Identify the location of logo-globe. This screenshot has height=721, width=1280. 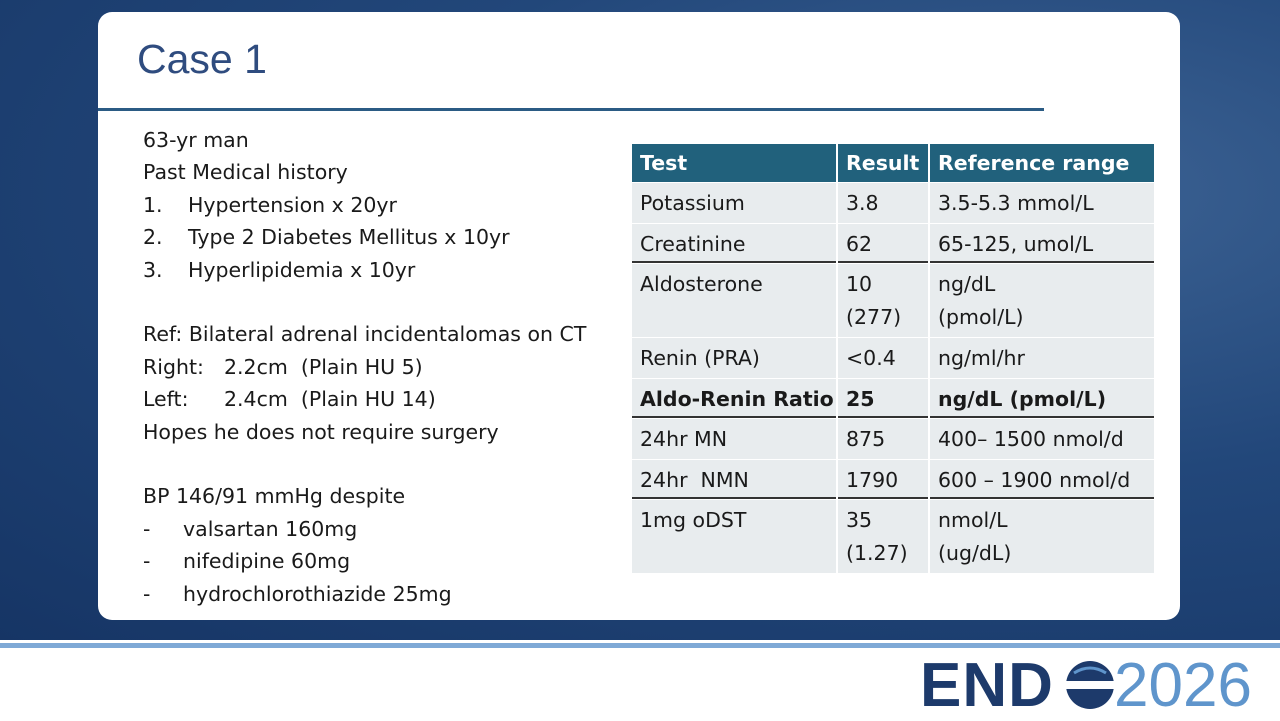
(1090, 685).